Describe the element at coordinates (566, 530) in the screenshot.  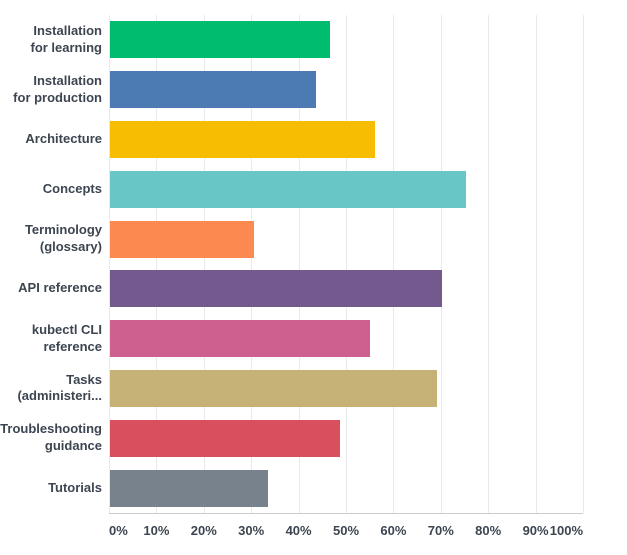
I see `x-tick-label: 100%` at that location.